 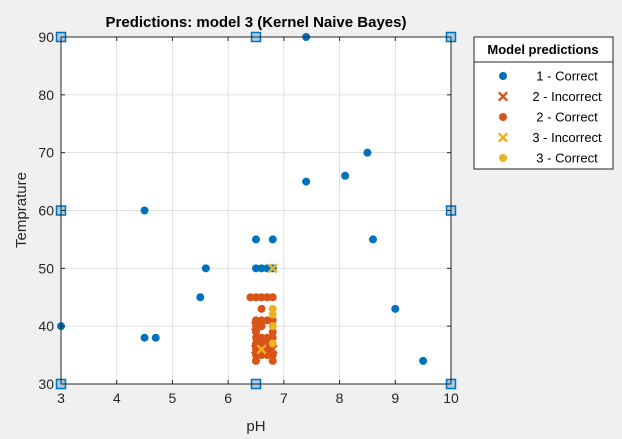 I want to click on legend-label: 3 - Correct, so click(x=567, y=158).